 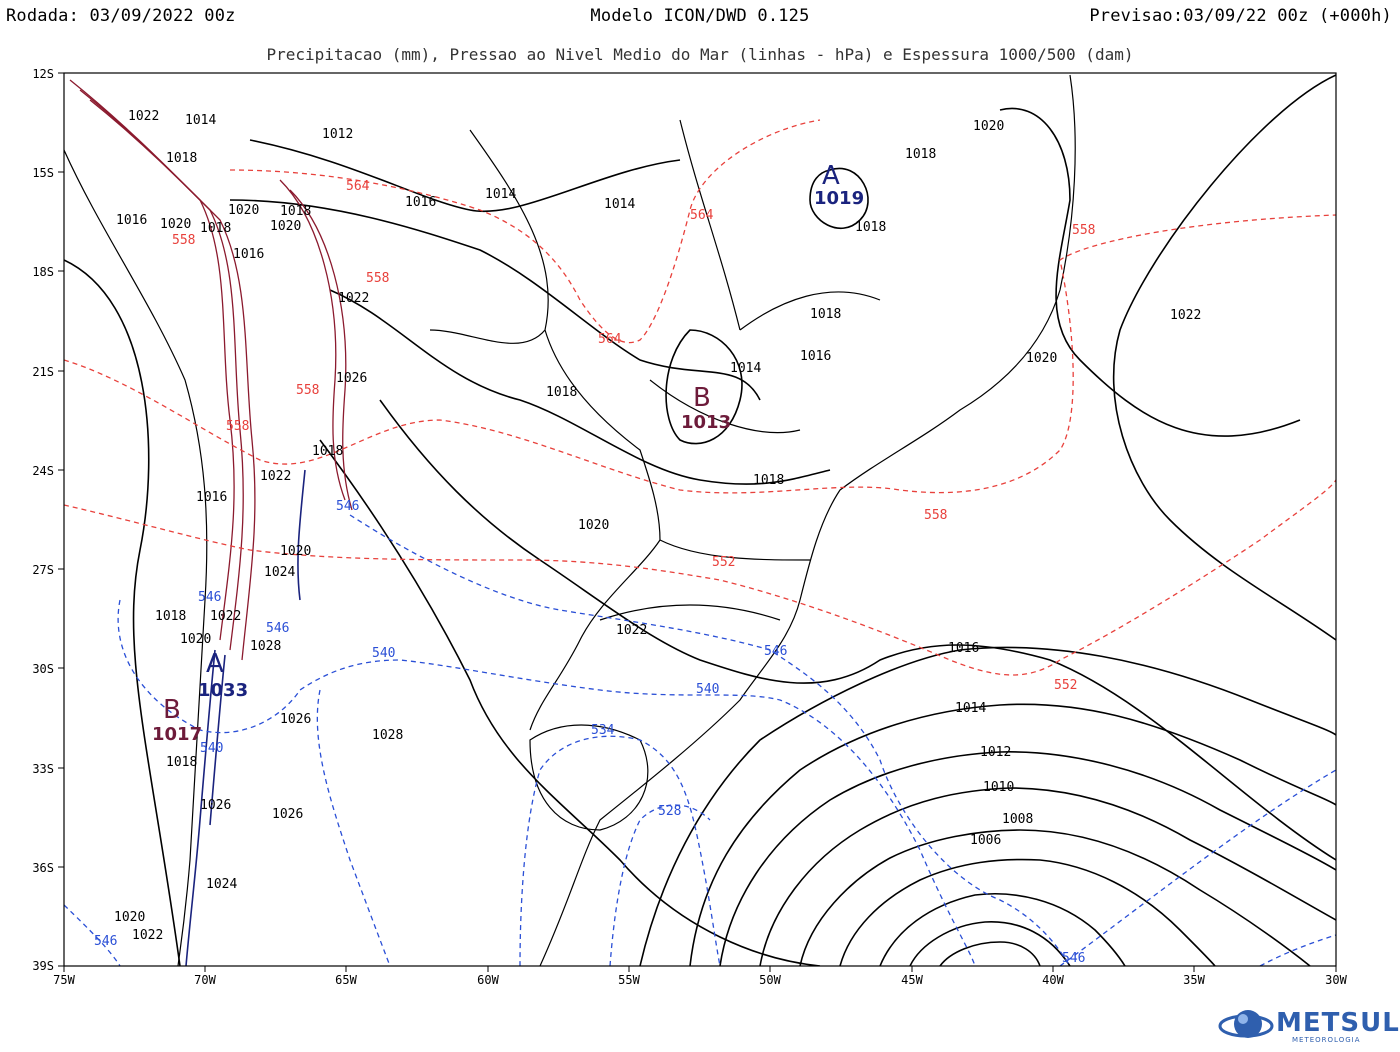 I want to click on lat-tick-label: 24S, so click(x=43, y=471).